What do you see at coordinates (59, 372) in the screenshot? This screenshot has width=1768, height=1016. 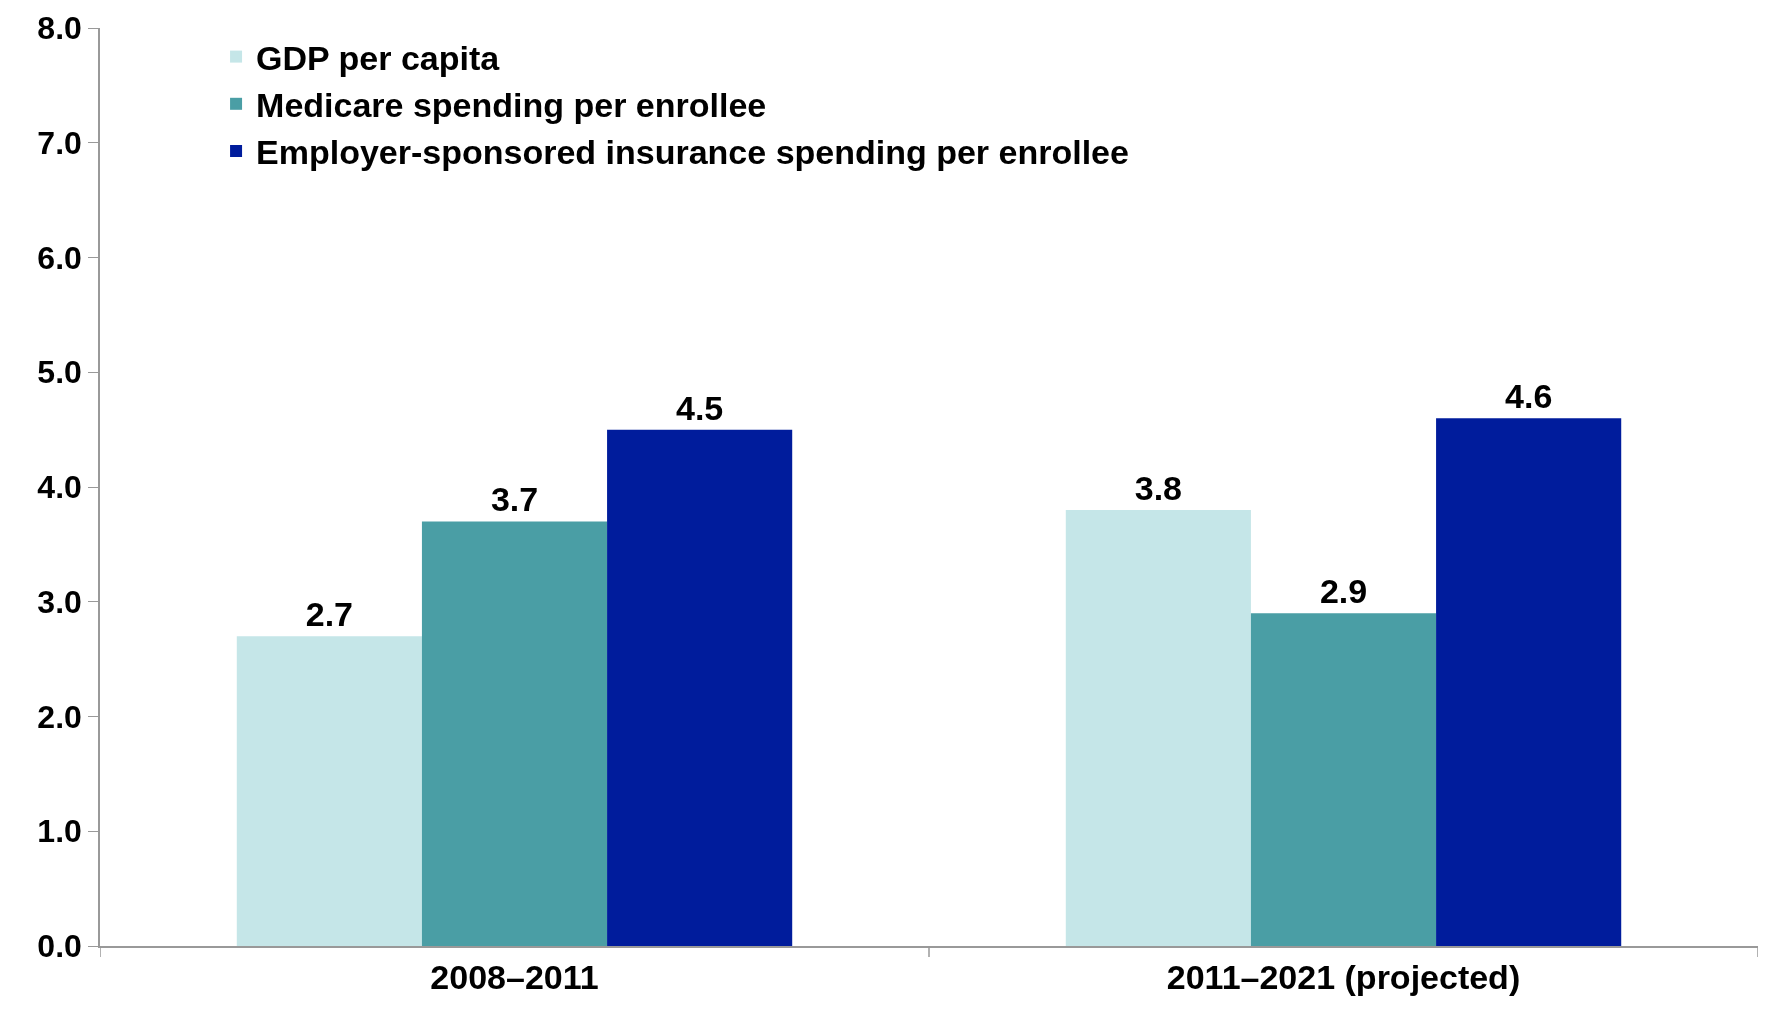 I see `y-tick-label: 5.0` at bounding box center [59, 372].